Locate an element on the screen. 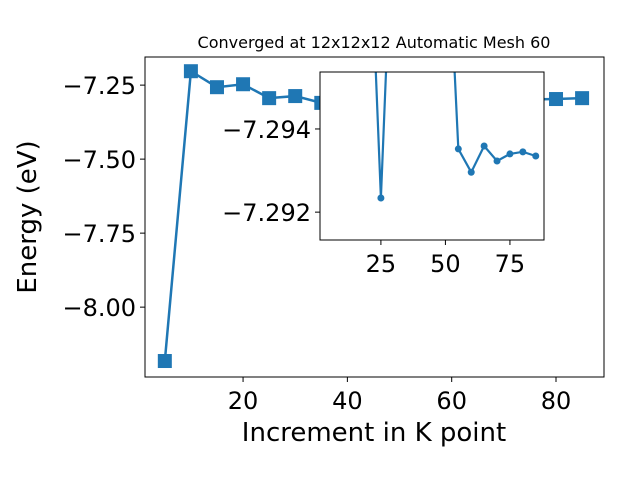 The height and width of the screenshot is (480, 640). x-axis-label: Increment in K point is located at coordinates (374, 433).